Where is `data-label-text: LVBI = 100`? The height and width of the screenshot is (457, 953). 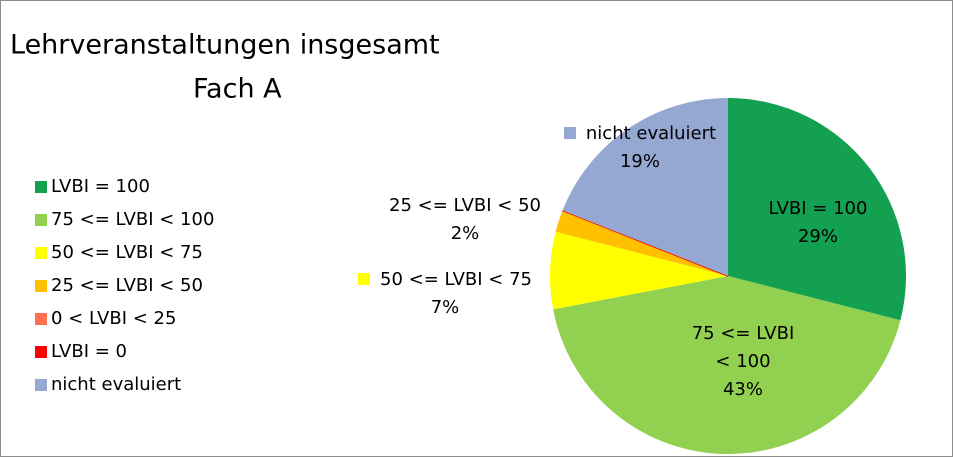
data-label-text: LVBI = 100 is located at coordinates (818, 208).